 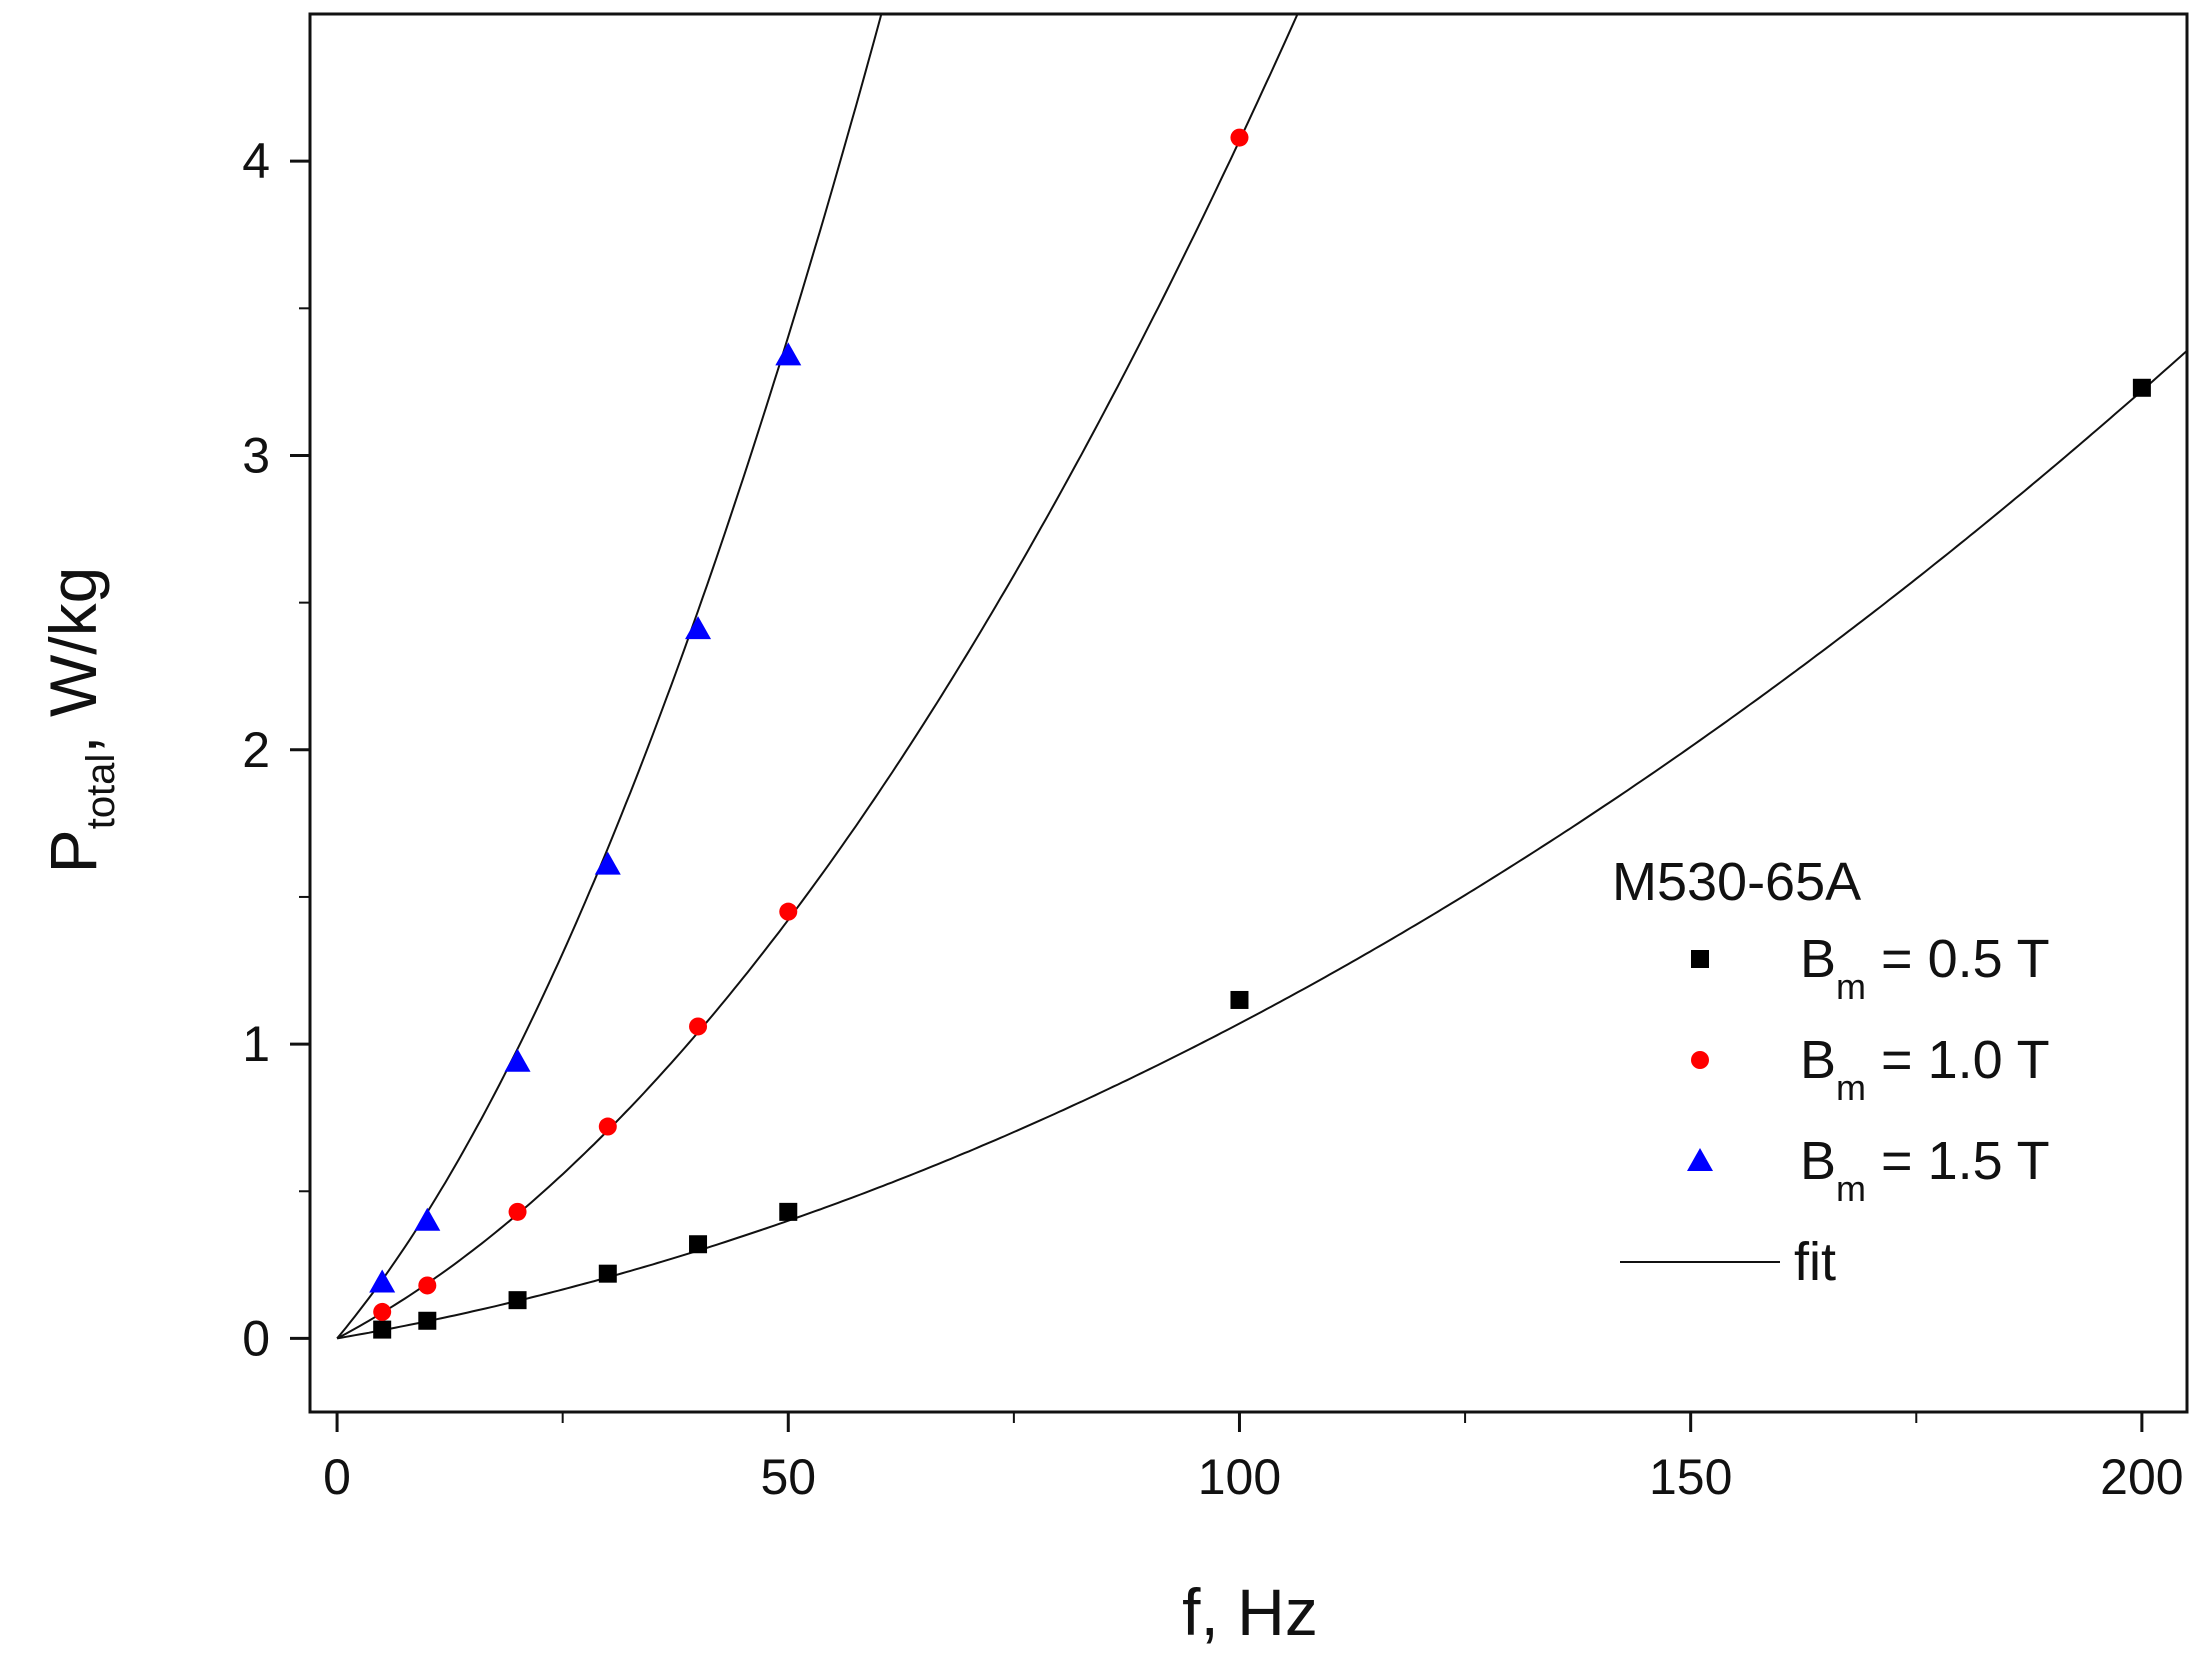 What do you see at coordinates (73, 851) in the screenshot?
I see `y-axis-title-main: P` at bounding box center [73, 851].